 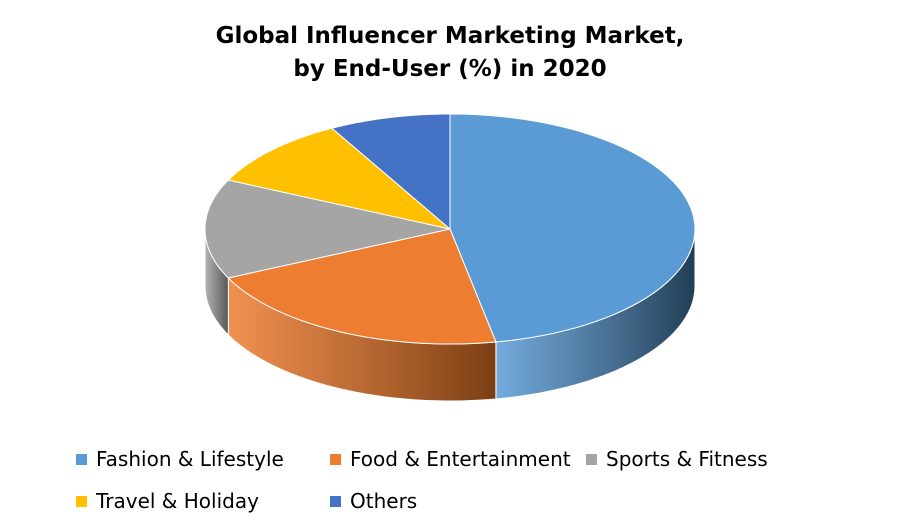 What do you see at coordinates (177, 501) in the screenshot?
I see `legend-label: Travel & Holiday` at bounding box center [177, 501].